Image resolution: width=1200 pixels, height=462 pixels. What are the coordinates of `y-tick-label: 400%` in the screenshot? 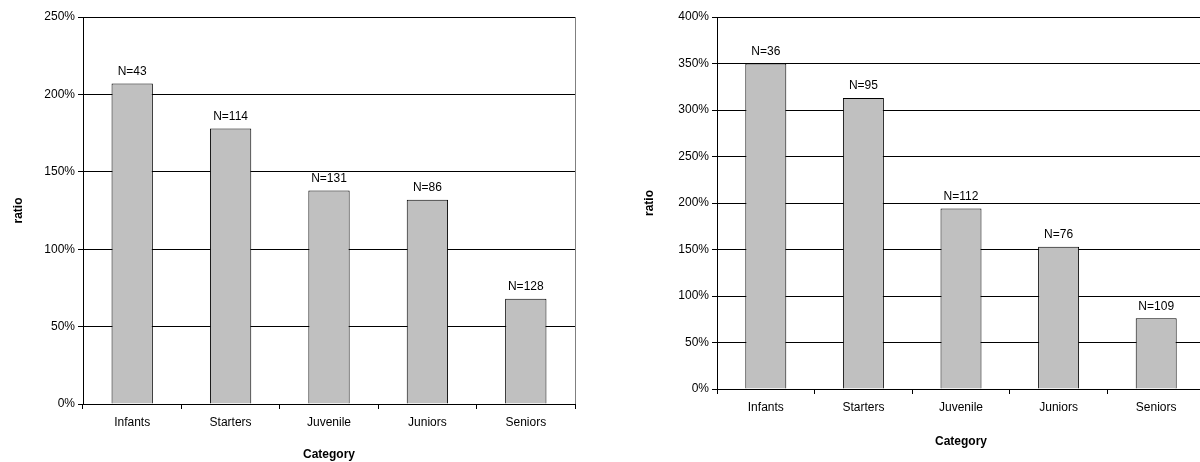 It's located at (694, 16).